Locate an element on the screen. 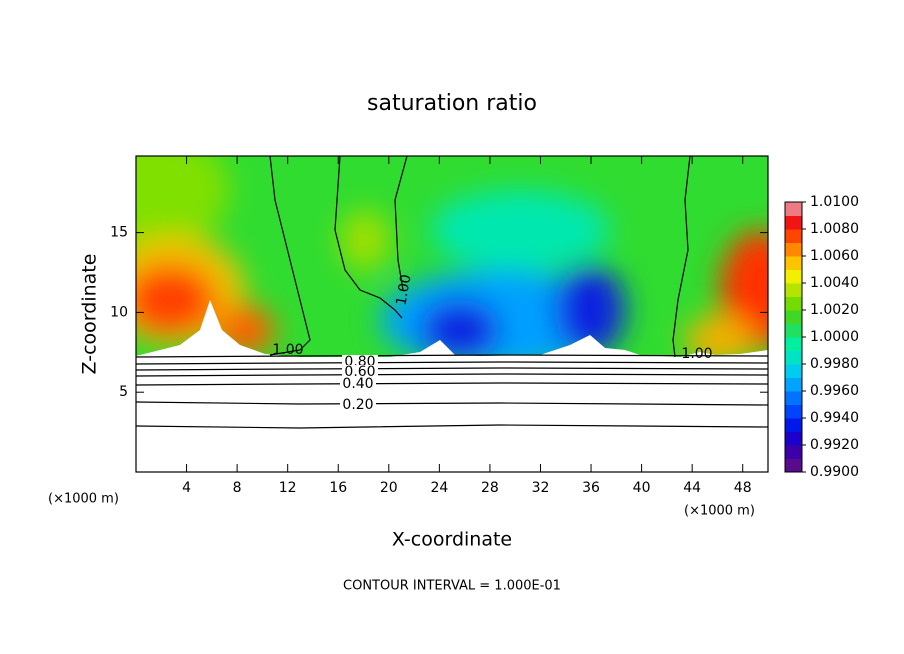 The height and width of the screenshot is (654, 904). colorbar-tick-label: 0.9960 is located at coordinates (834, 391).